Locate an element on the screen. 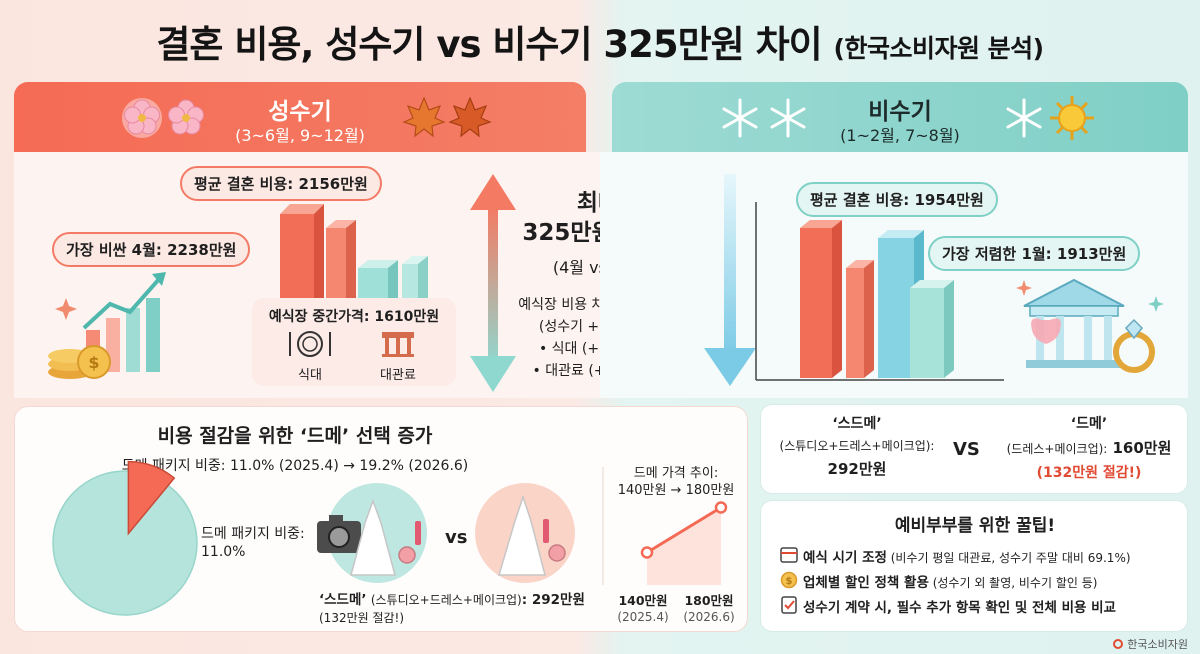 Image resolution: width=1200 pixels, height=654 pixels. trend-end-value: 180만원 is located at coordinates (709, 600).